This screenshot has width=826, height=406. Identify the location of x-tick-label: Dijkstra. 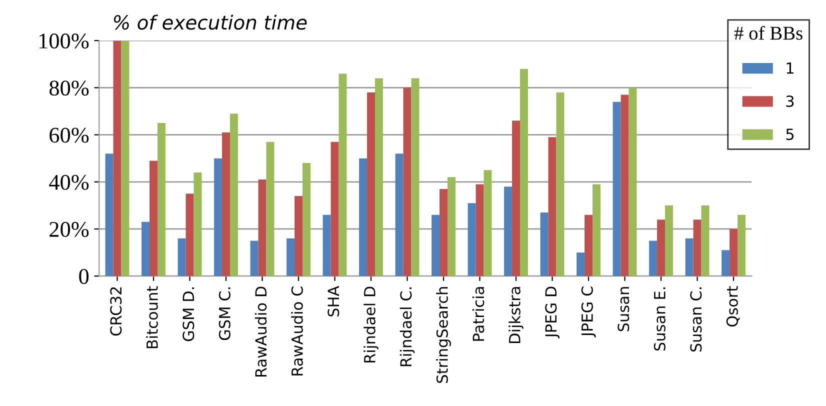
(516, 315).